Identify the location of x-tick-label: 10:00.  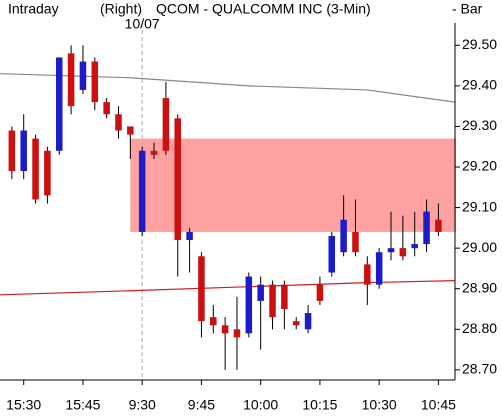
(260, 405).